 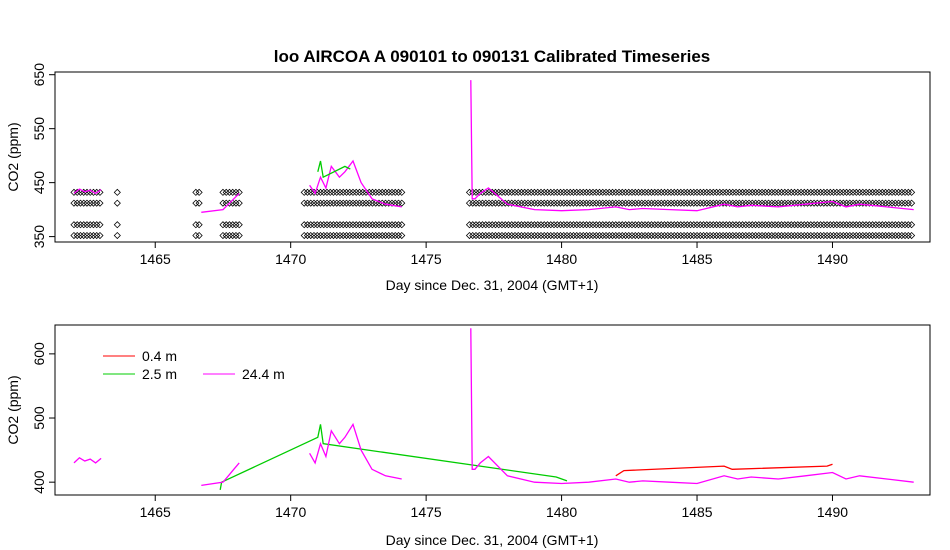 What do you see at coordinates (334, 169) in the screenshot?
I see `series-line-2-5-m-top` at bounding box center [334, 169].